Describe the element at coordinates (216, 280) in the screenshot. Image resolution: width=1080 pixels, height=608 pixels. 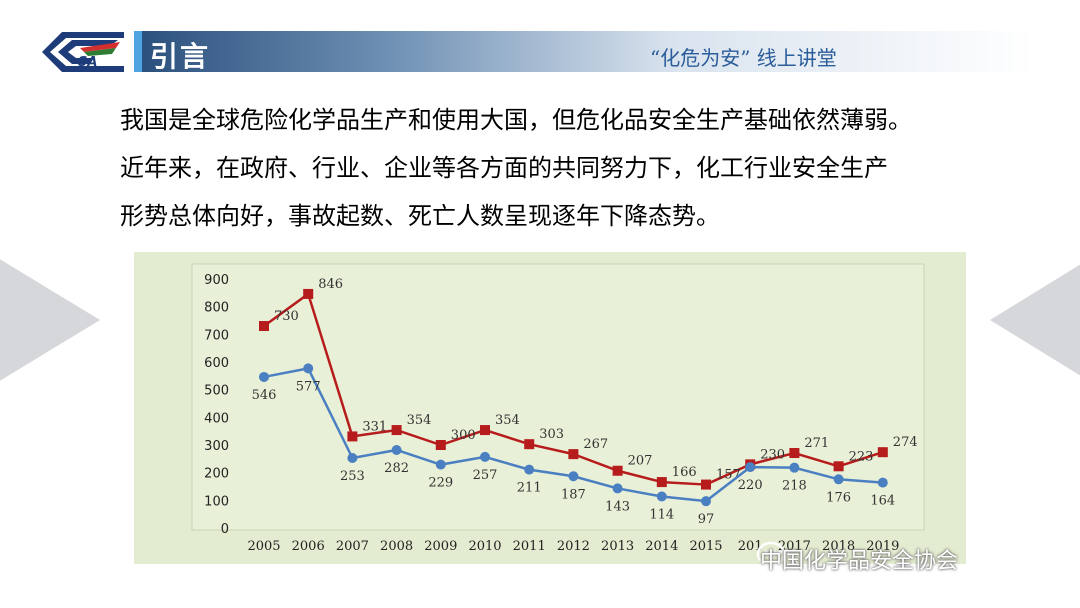
I see `y-tick-label: 900` at that location.